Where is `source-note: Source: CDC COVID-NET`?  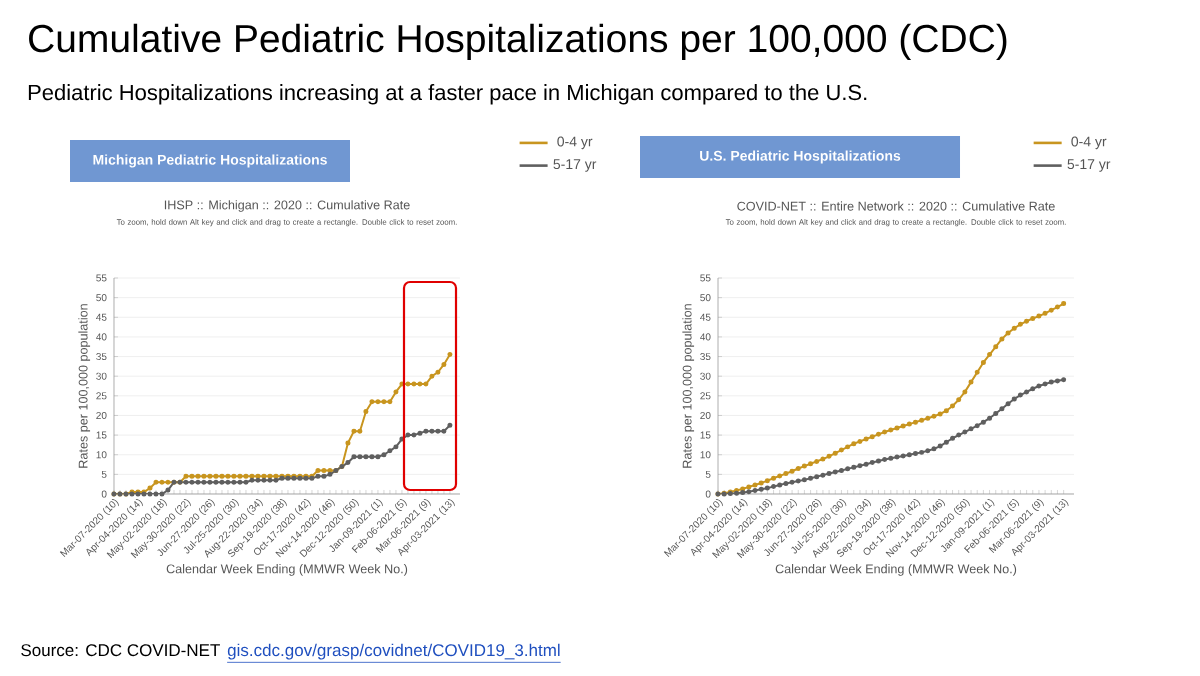 source-note: Source: CDC COVID-NET is located at coordinates (120, 650).